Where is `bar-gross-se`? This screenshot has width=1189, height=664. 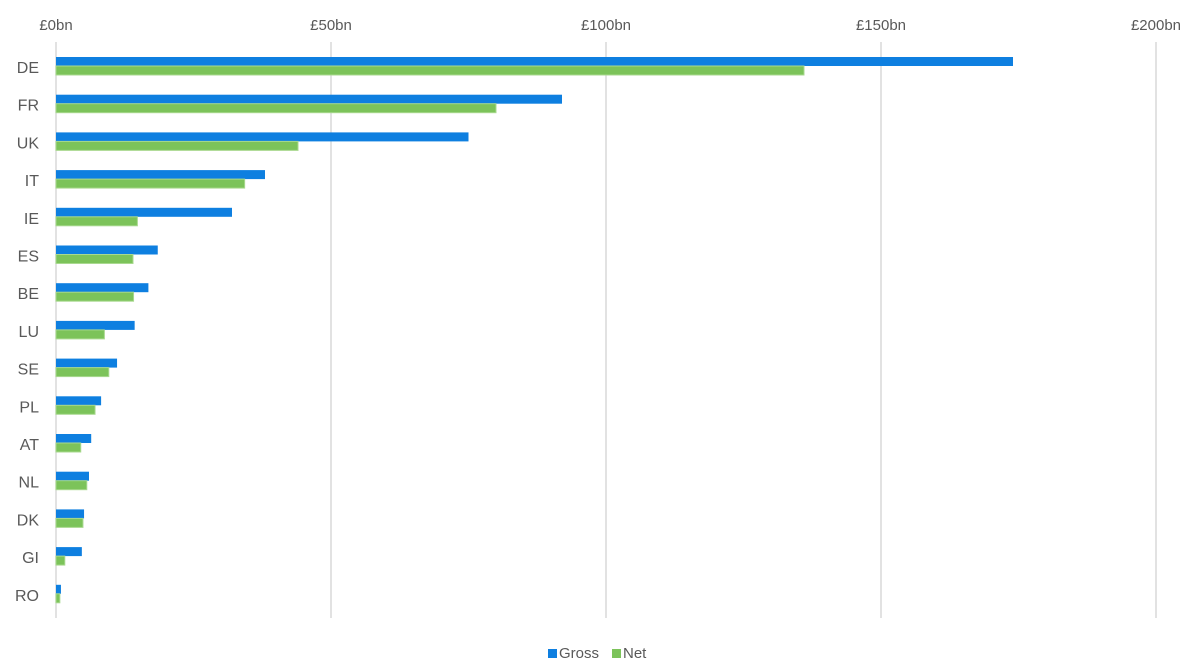
bar-gross-se is located at coordinates (87, 363).